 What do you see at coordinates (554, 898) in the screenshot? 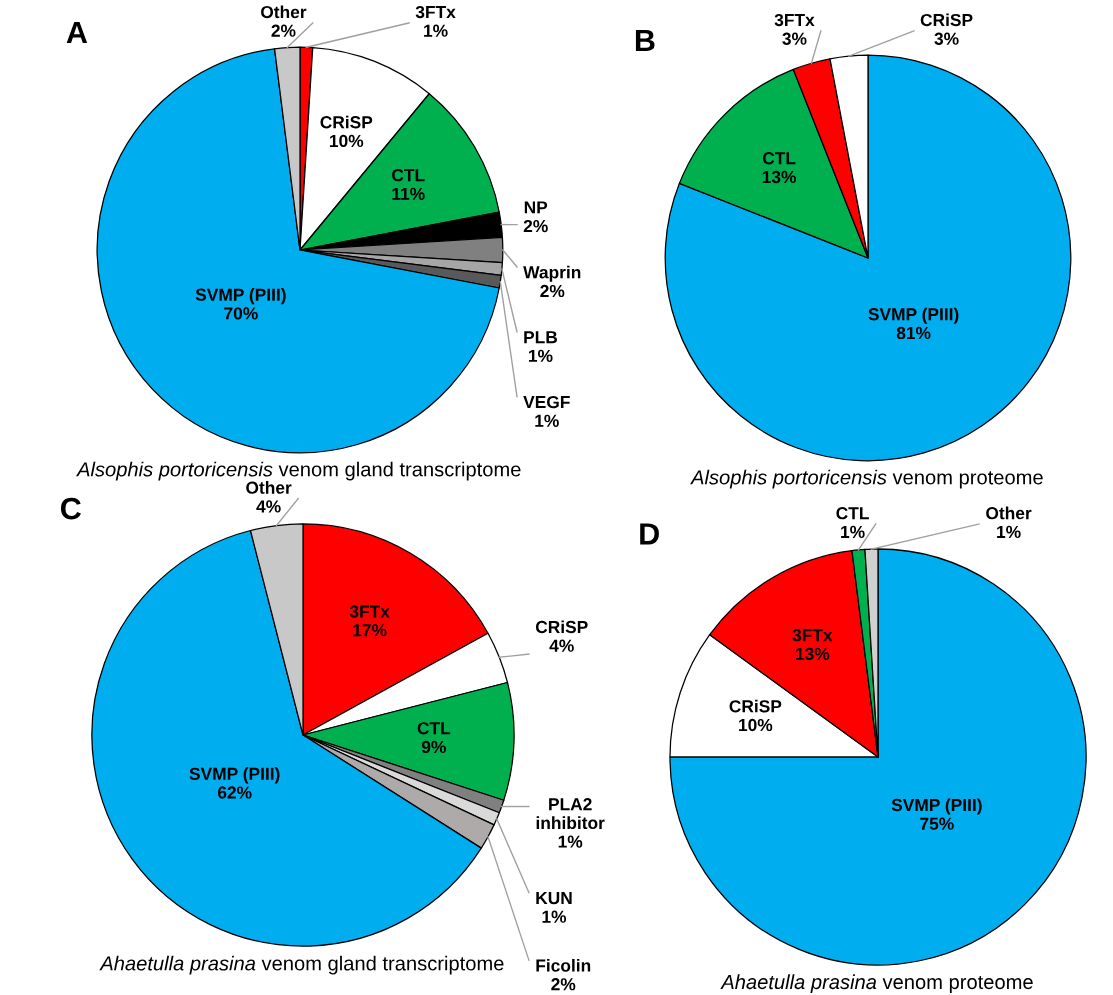
I see `slice-label: KUN` at bounding box center [554, 898].